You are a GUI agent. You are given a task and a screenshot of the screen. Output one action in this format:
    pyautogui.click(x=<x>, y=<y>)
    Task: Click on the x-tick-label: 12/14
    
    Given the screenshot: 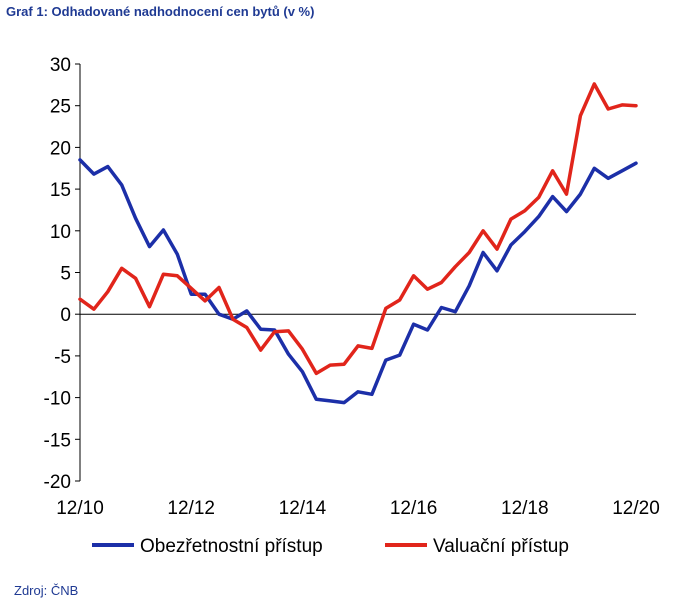 What is the action you would take?
    pyautogui.click(x=303, y=508)
    